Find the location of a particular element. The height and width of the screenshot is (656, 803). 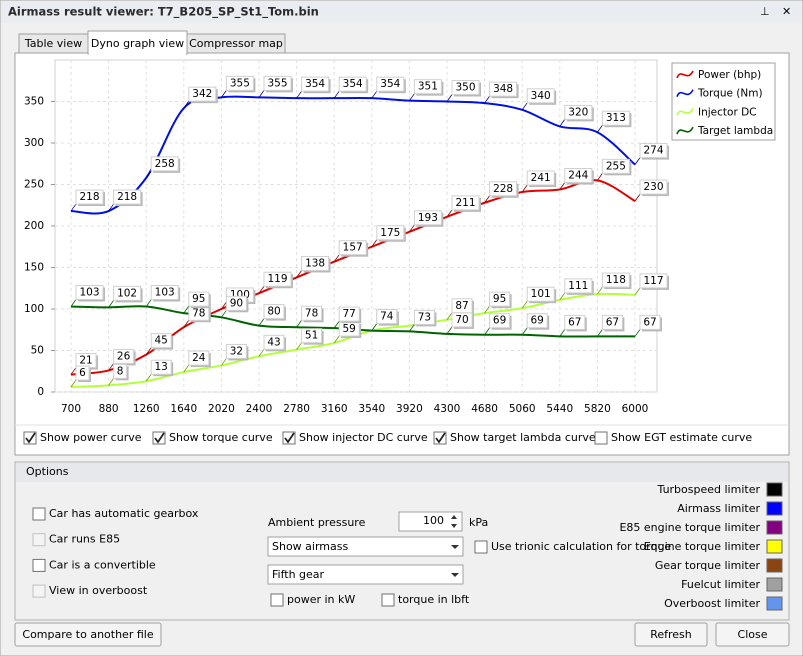

close-button: ✕ is located at coordinates (786, 11).